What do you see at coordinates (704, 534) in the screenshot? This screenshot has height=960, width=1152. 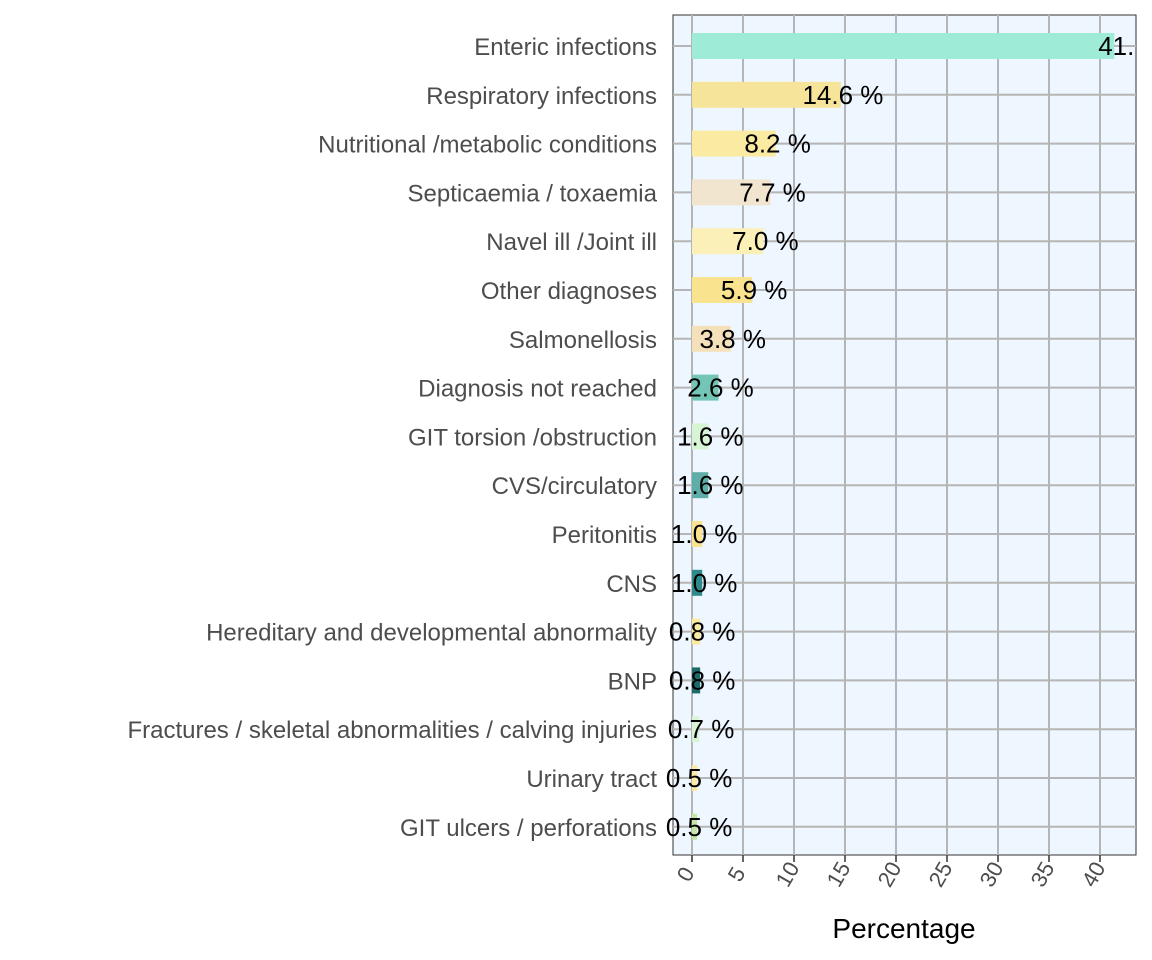 I see `data-label-10: 1.0 %` at bounding box center [704, 534].